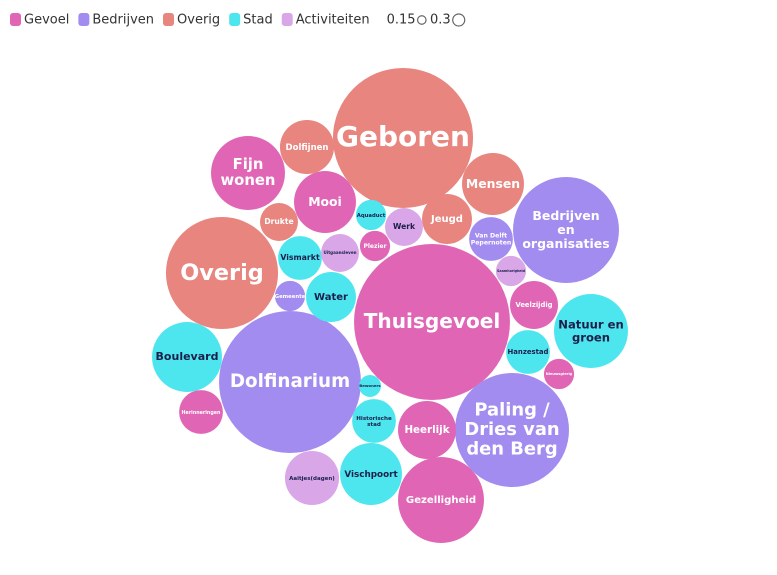  I want to click on bubble-label: Water, so click(331, 297).